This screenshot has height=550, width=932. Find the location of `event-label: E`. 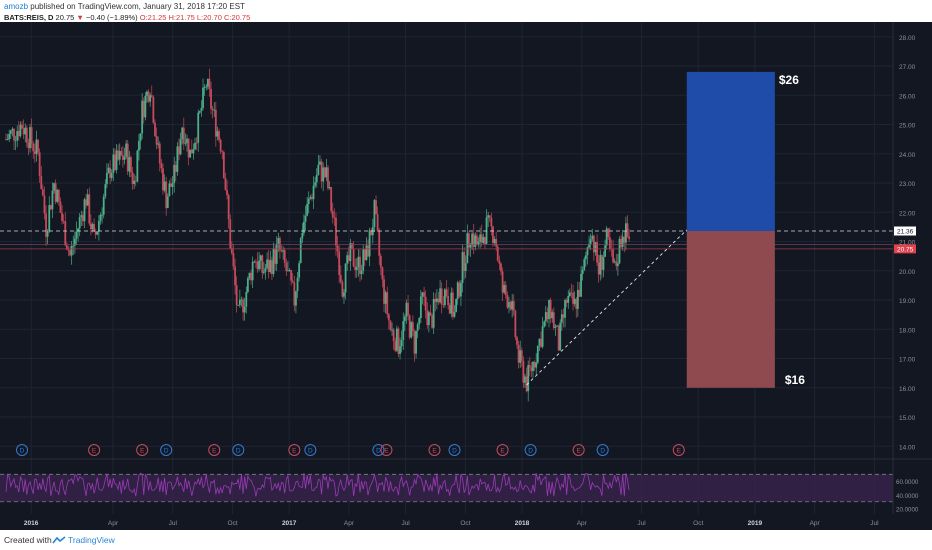

event-label: E is located at coordinates (142, 451).